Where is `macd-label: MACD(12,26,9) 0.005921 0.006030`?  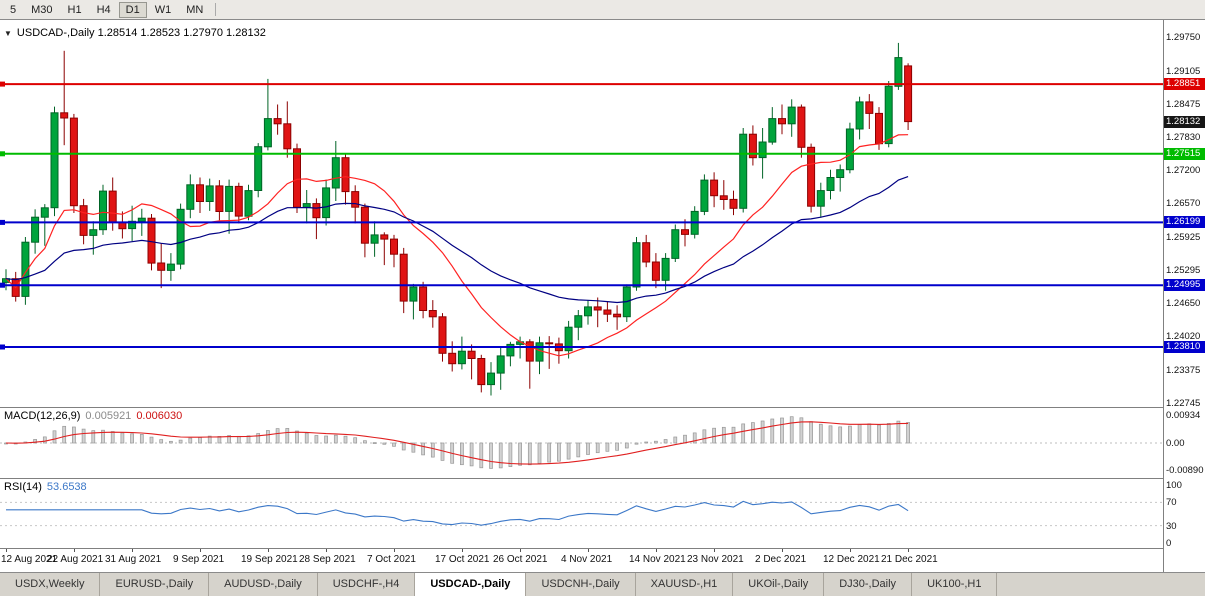
macd-label: MACD(12,26,9) 0.005921 0.006030 is located at coordinates (95, 416).